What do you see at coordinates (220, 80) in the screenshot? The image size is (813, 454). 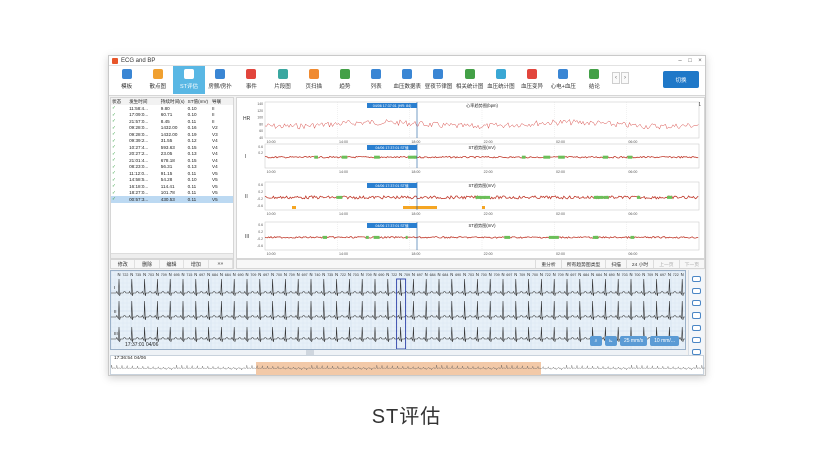 I see `toolbar-item-3: 房颤/房扑` at bounding box center [220, 80].